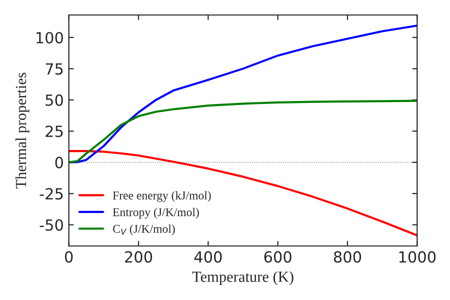 The height and width of the screenshot is (300, 450). I want to click on x-axis-title: Temperature (K), so click(243, 278).